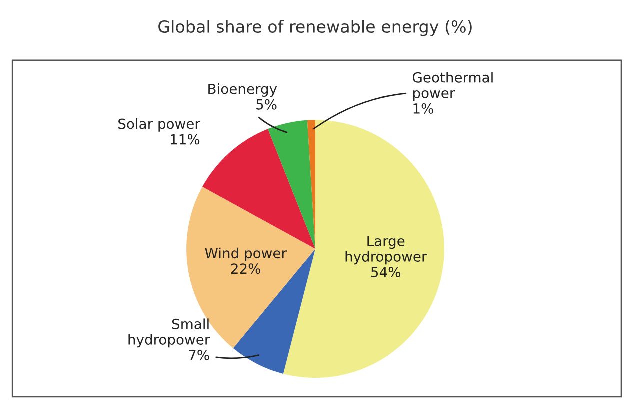  What do you see at coordinates (266, 104) in the screenshot?
I see `data-label: 5%` at bounding box center [266, 104].